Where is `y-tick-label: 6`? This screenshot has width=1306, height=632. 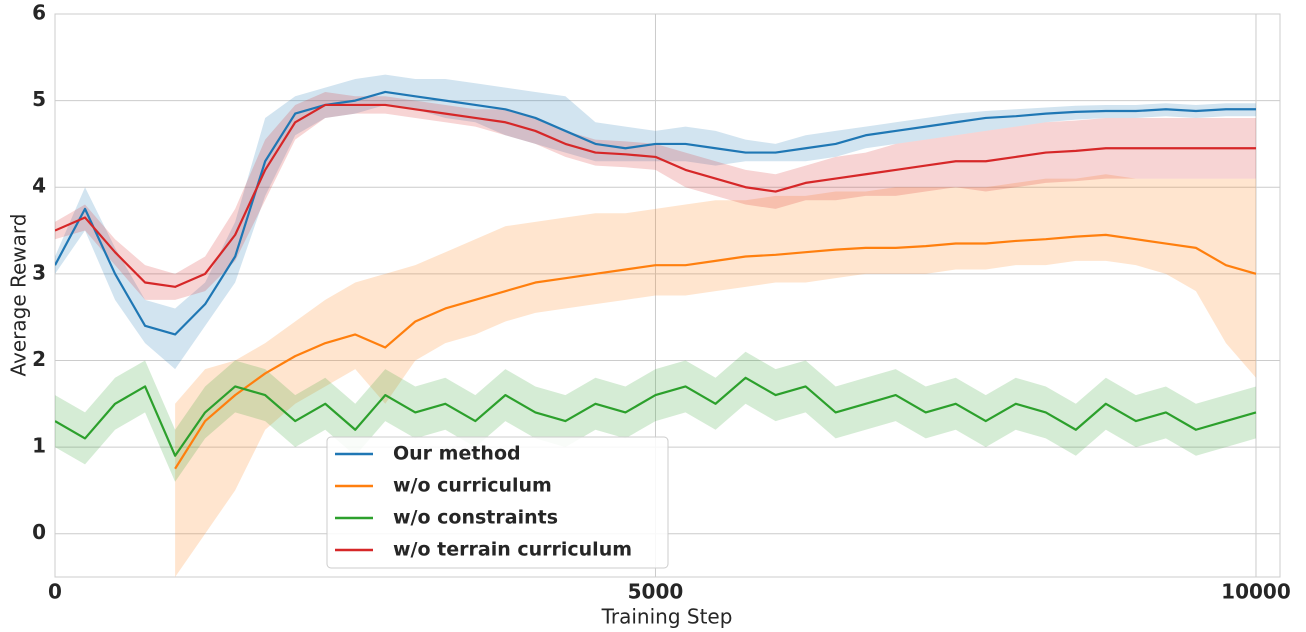
y-tick-label: 6 is located at coordinates (39, 13).